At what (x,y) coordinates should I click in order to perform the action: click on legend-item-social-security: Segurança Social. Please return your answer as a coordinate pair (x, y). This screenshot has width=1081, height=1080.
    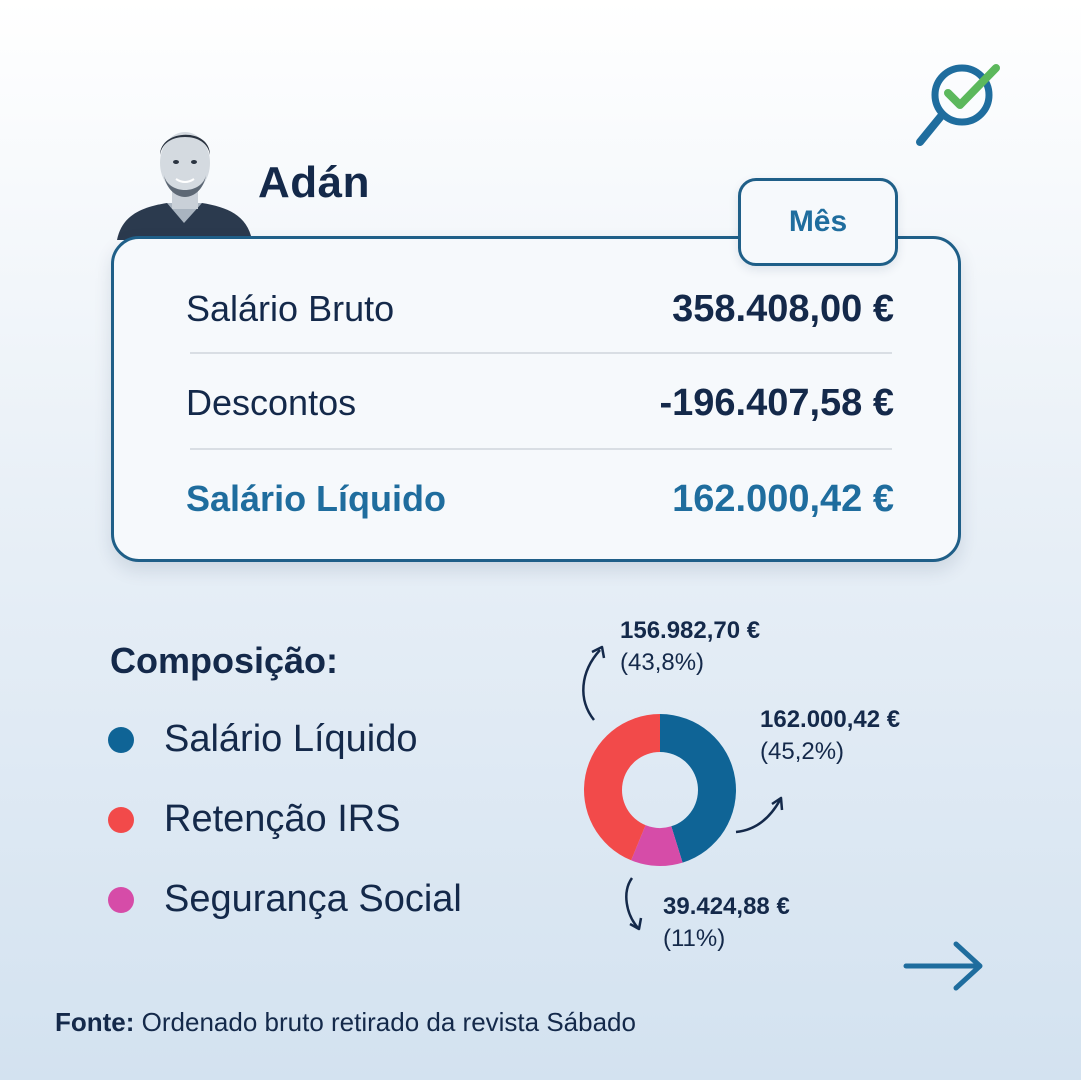
    Looking at the image, I should click on (285, 899).